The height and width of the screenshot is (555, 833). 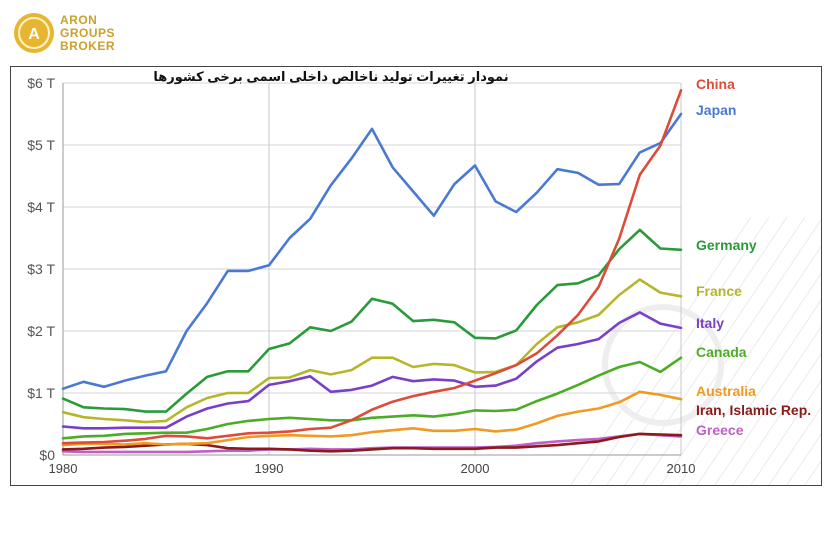 I want to click on legend-label-japan: Japan, so click(x=716, y=110).